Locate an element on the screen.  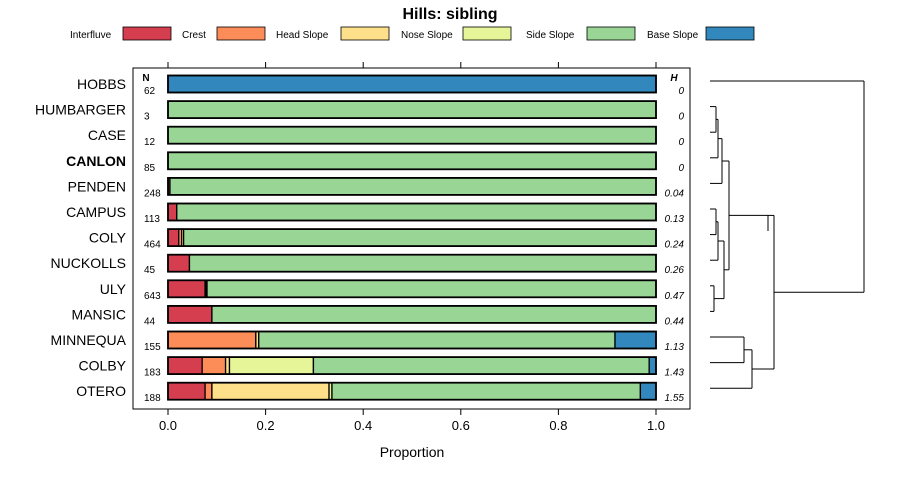
row-n-value: 62 is located at coordinates (150, 91).